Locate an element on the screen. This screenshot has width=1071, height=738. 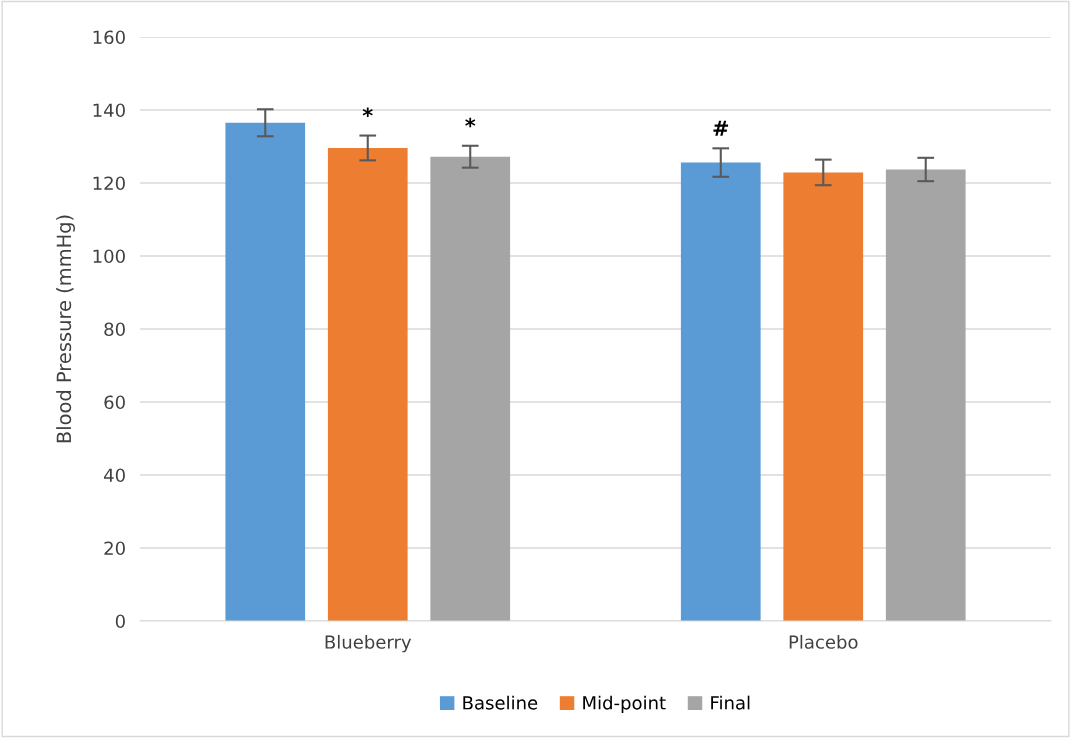
y-tick-label: 20 is located at coordinates (114, 548).